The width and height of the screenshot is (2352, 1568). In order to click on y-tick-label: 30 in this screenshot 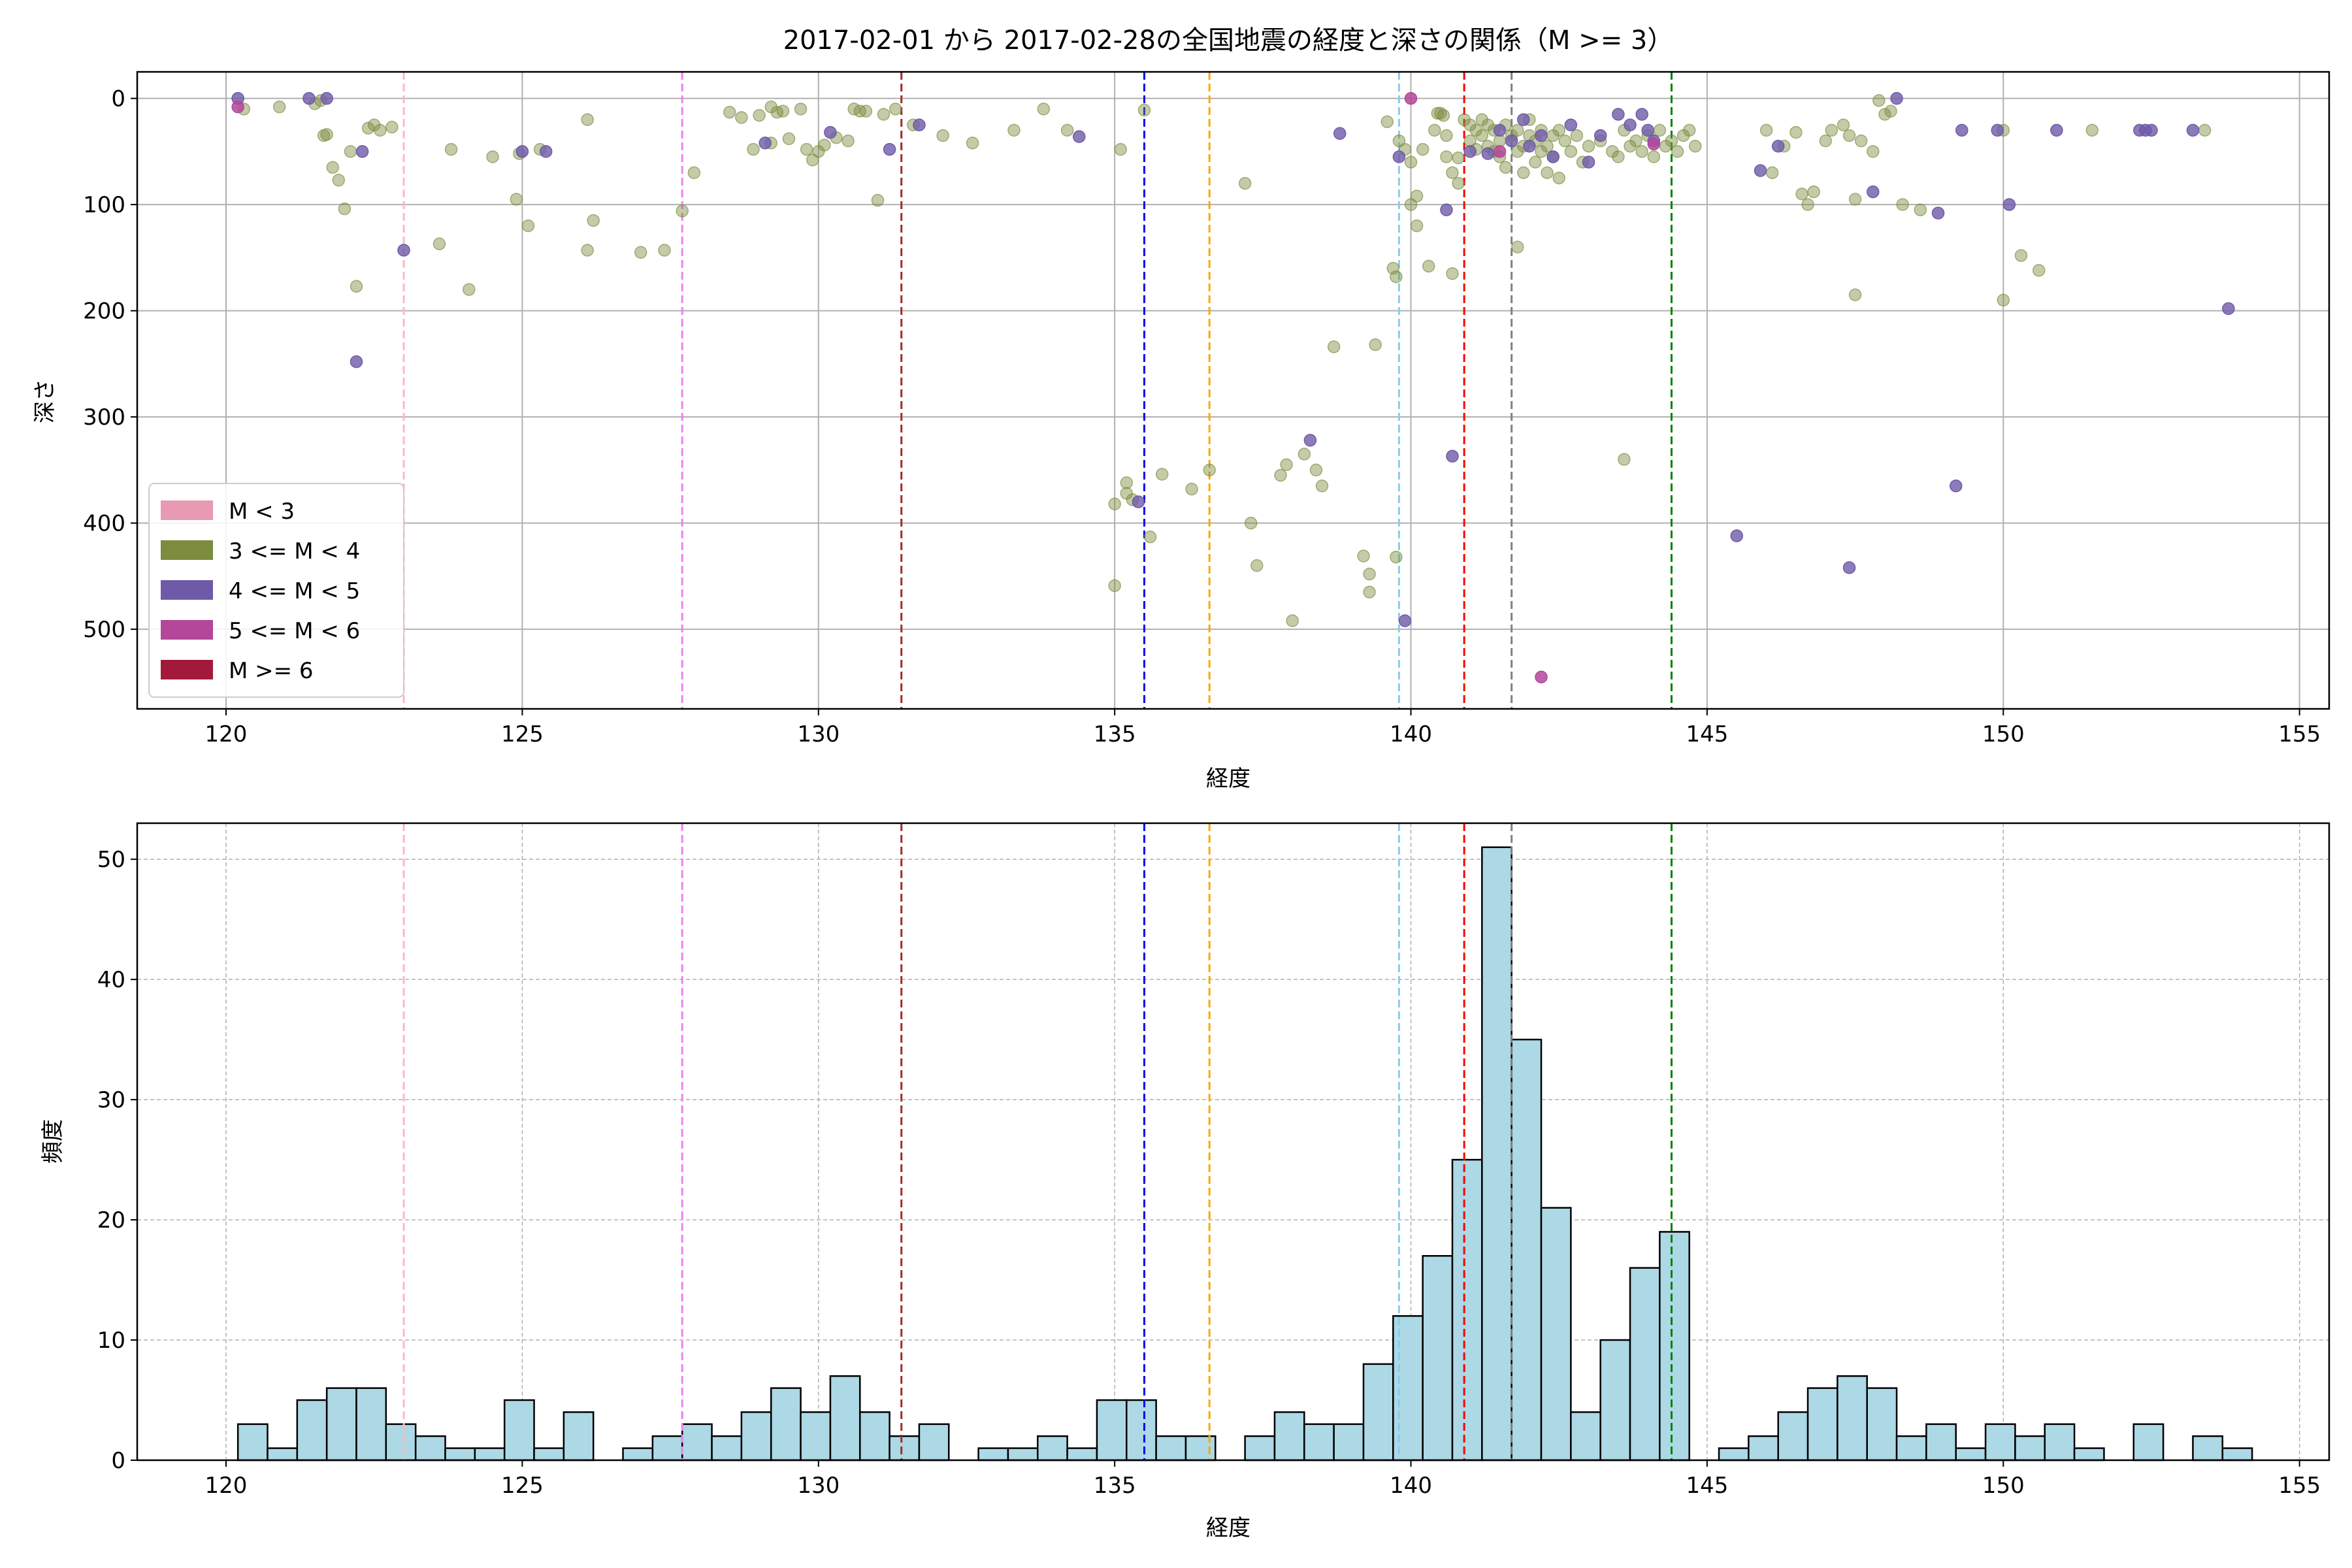, I will do `click(111, 1100)`.